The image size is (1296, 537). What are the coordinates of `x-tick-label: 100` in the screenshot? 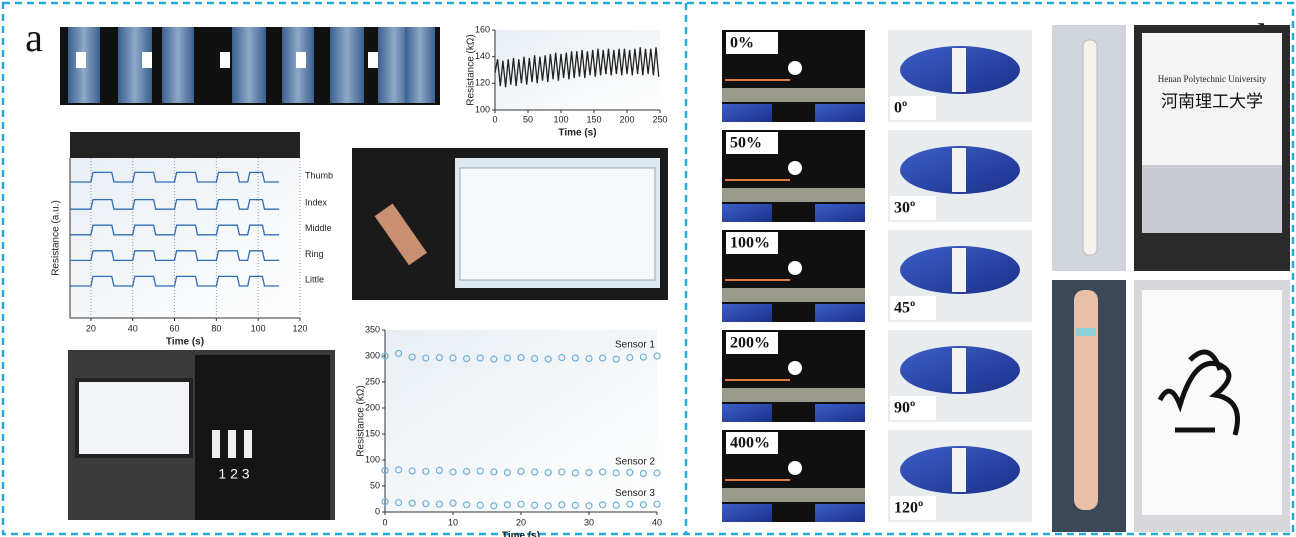 It's located at (560, 119).